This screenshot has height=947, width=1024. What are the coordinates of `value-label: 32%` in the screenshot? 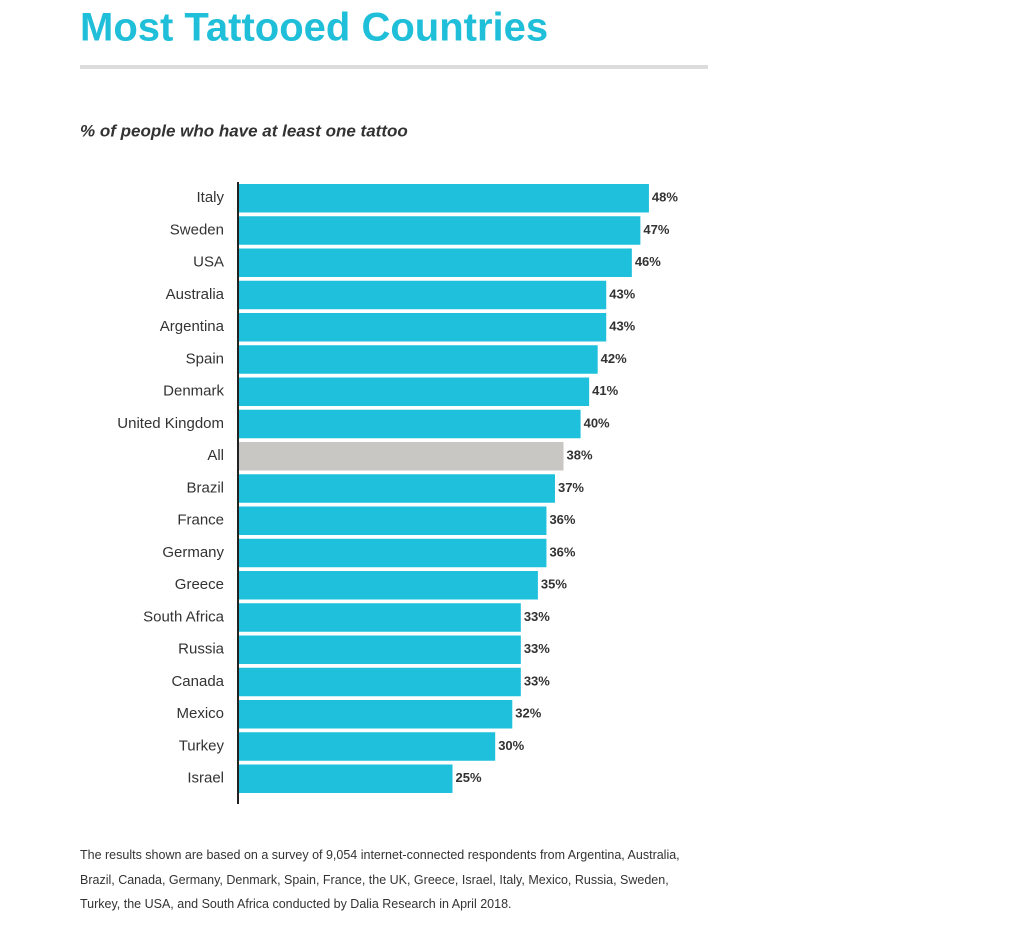 It's located at (528, 713).